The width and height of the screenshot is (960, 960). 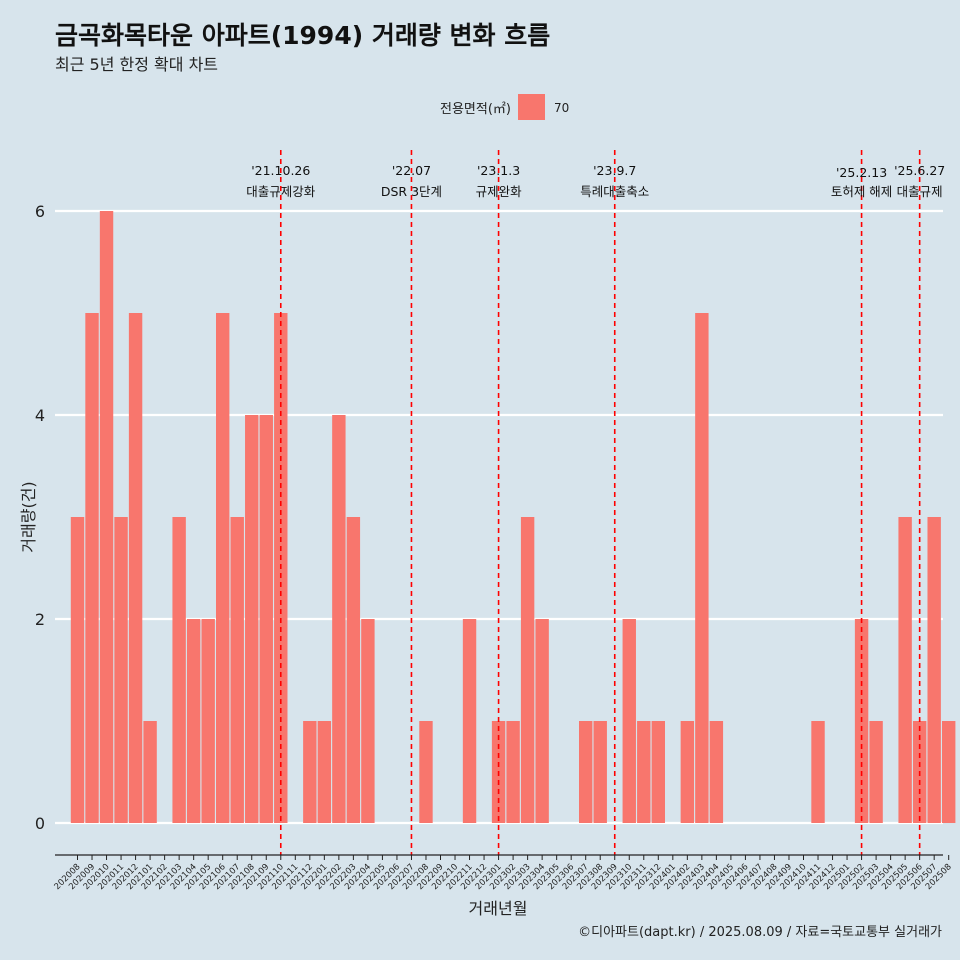 I want to click on legend-label: 70, so click(x=561, y=108).